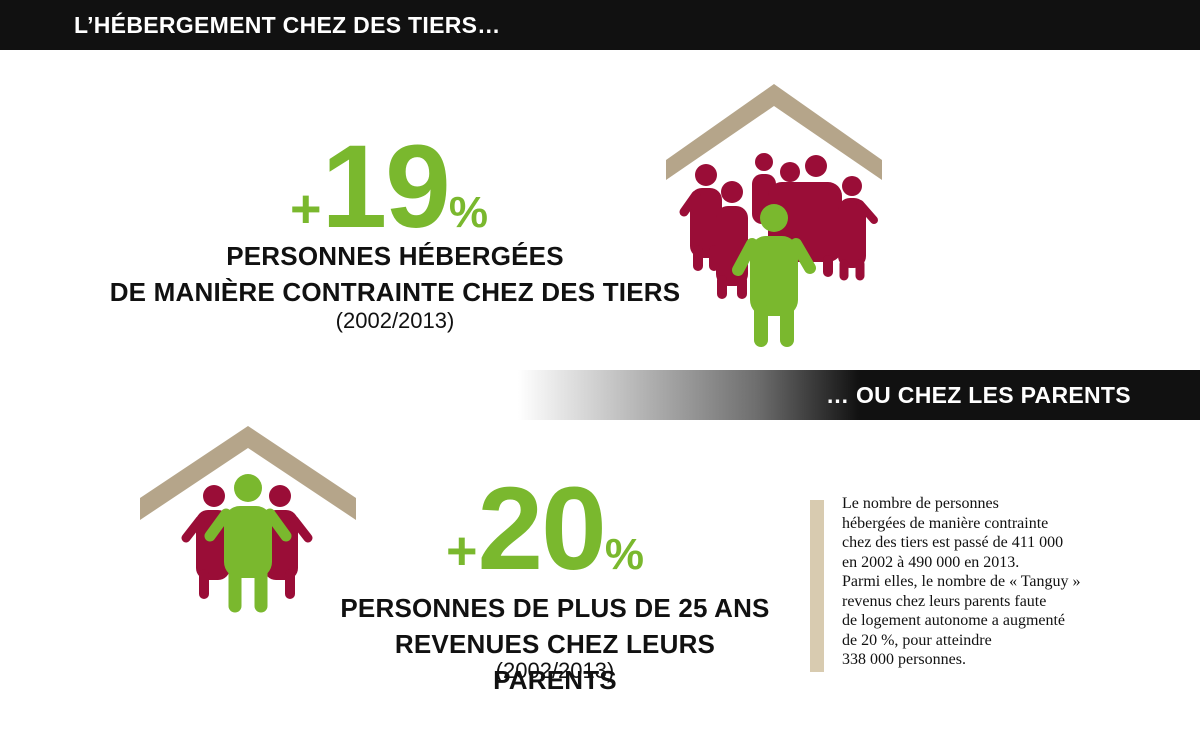  What do you see at coordinates (624, 554) in the screenshot?
I see `stat2-unit: %` at bounding box center [624, 554].